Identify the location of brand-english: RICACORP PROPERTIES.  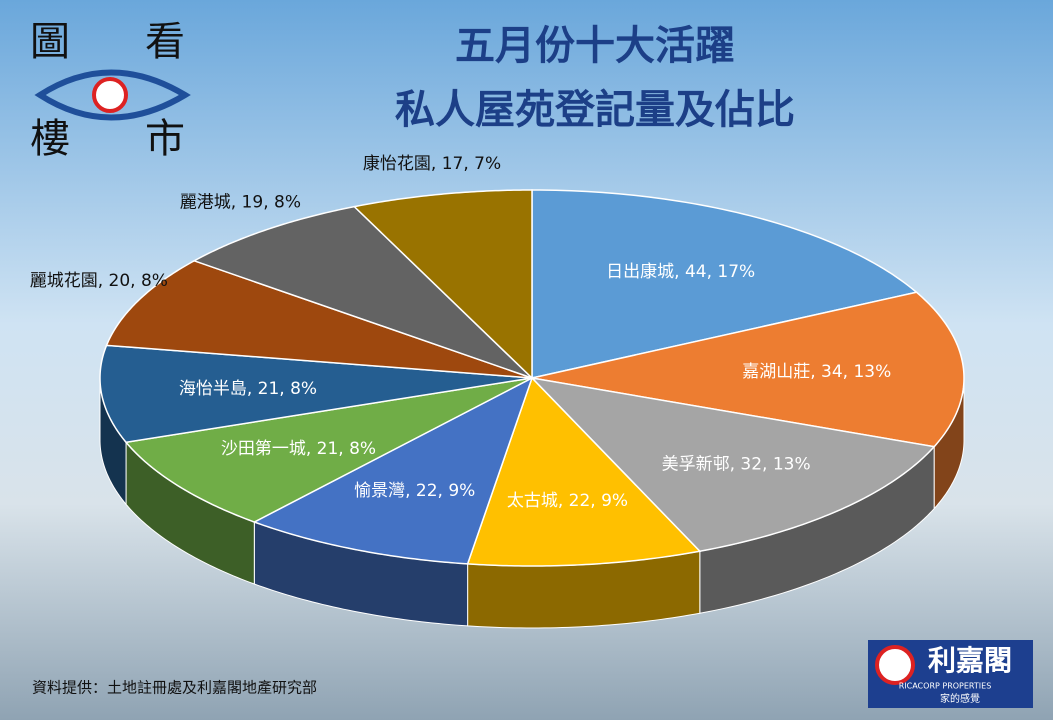
(945, 686).